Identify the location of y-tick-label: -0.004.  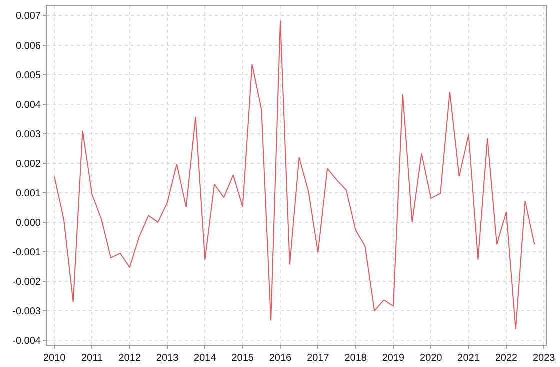
(27, 342).